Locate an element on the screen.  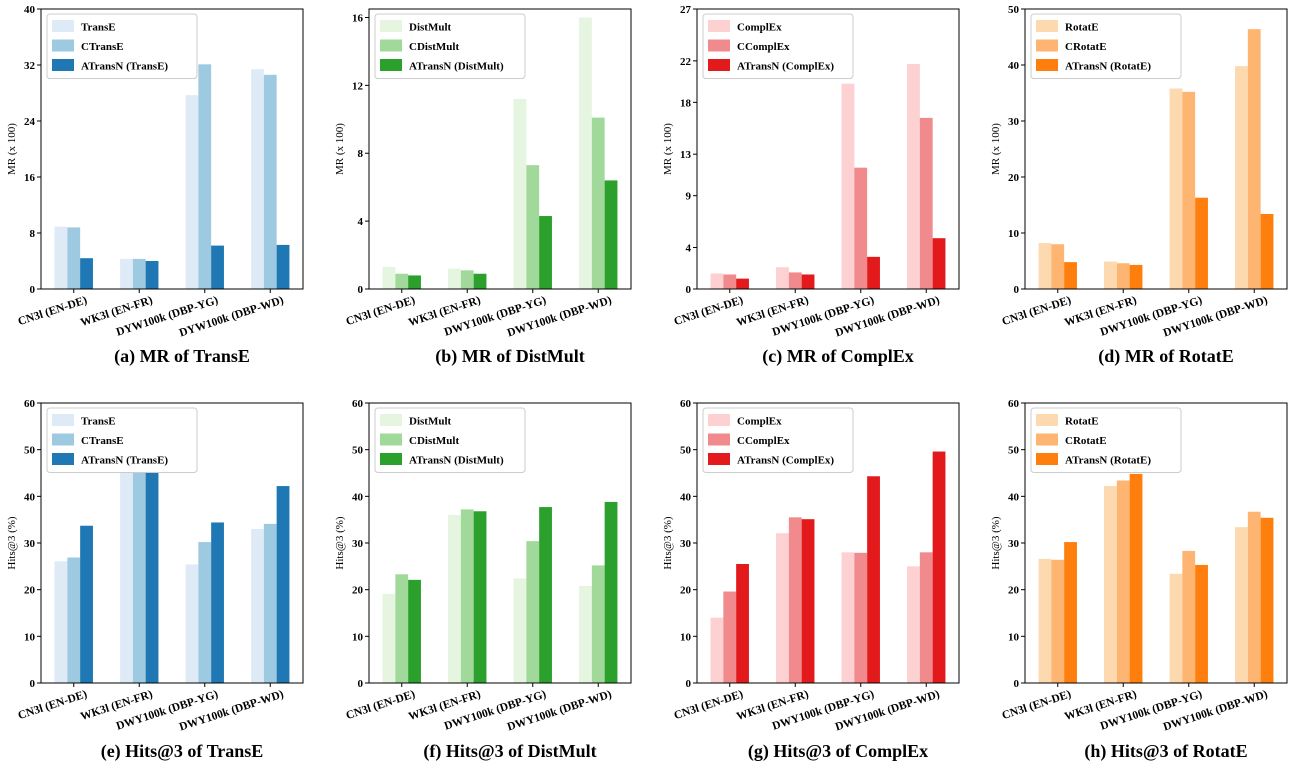
legend: DistMult CDistMult ATransN (DistMult) is located at coordinates (450, 440).